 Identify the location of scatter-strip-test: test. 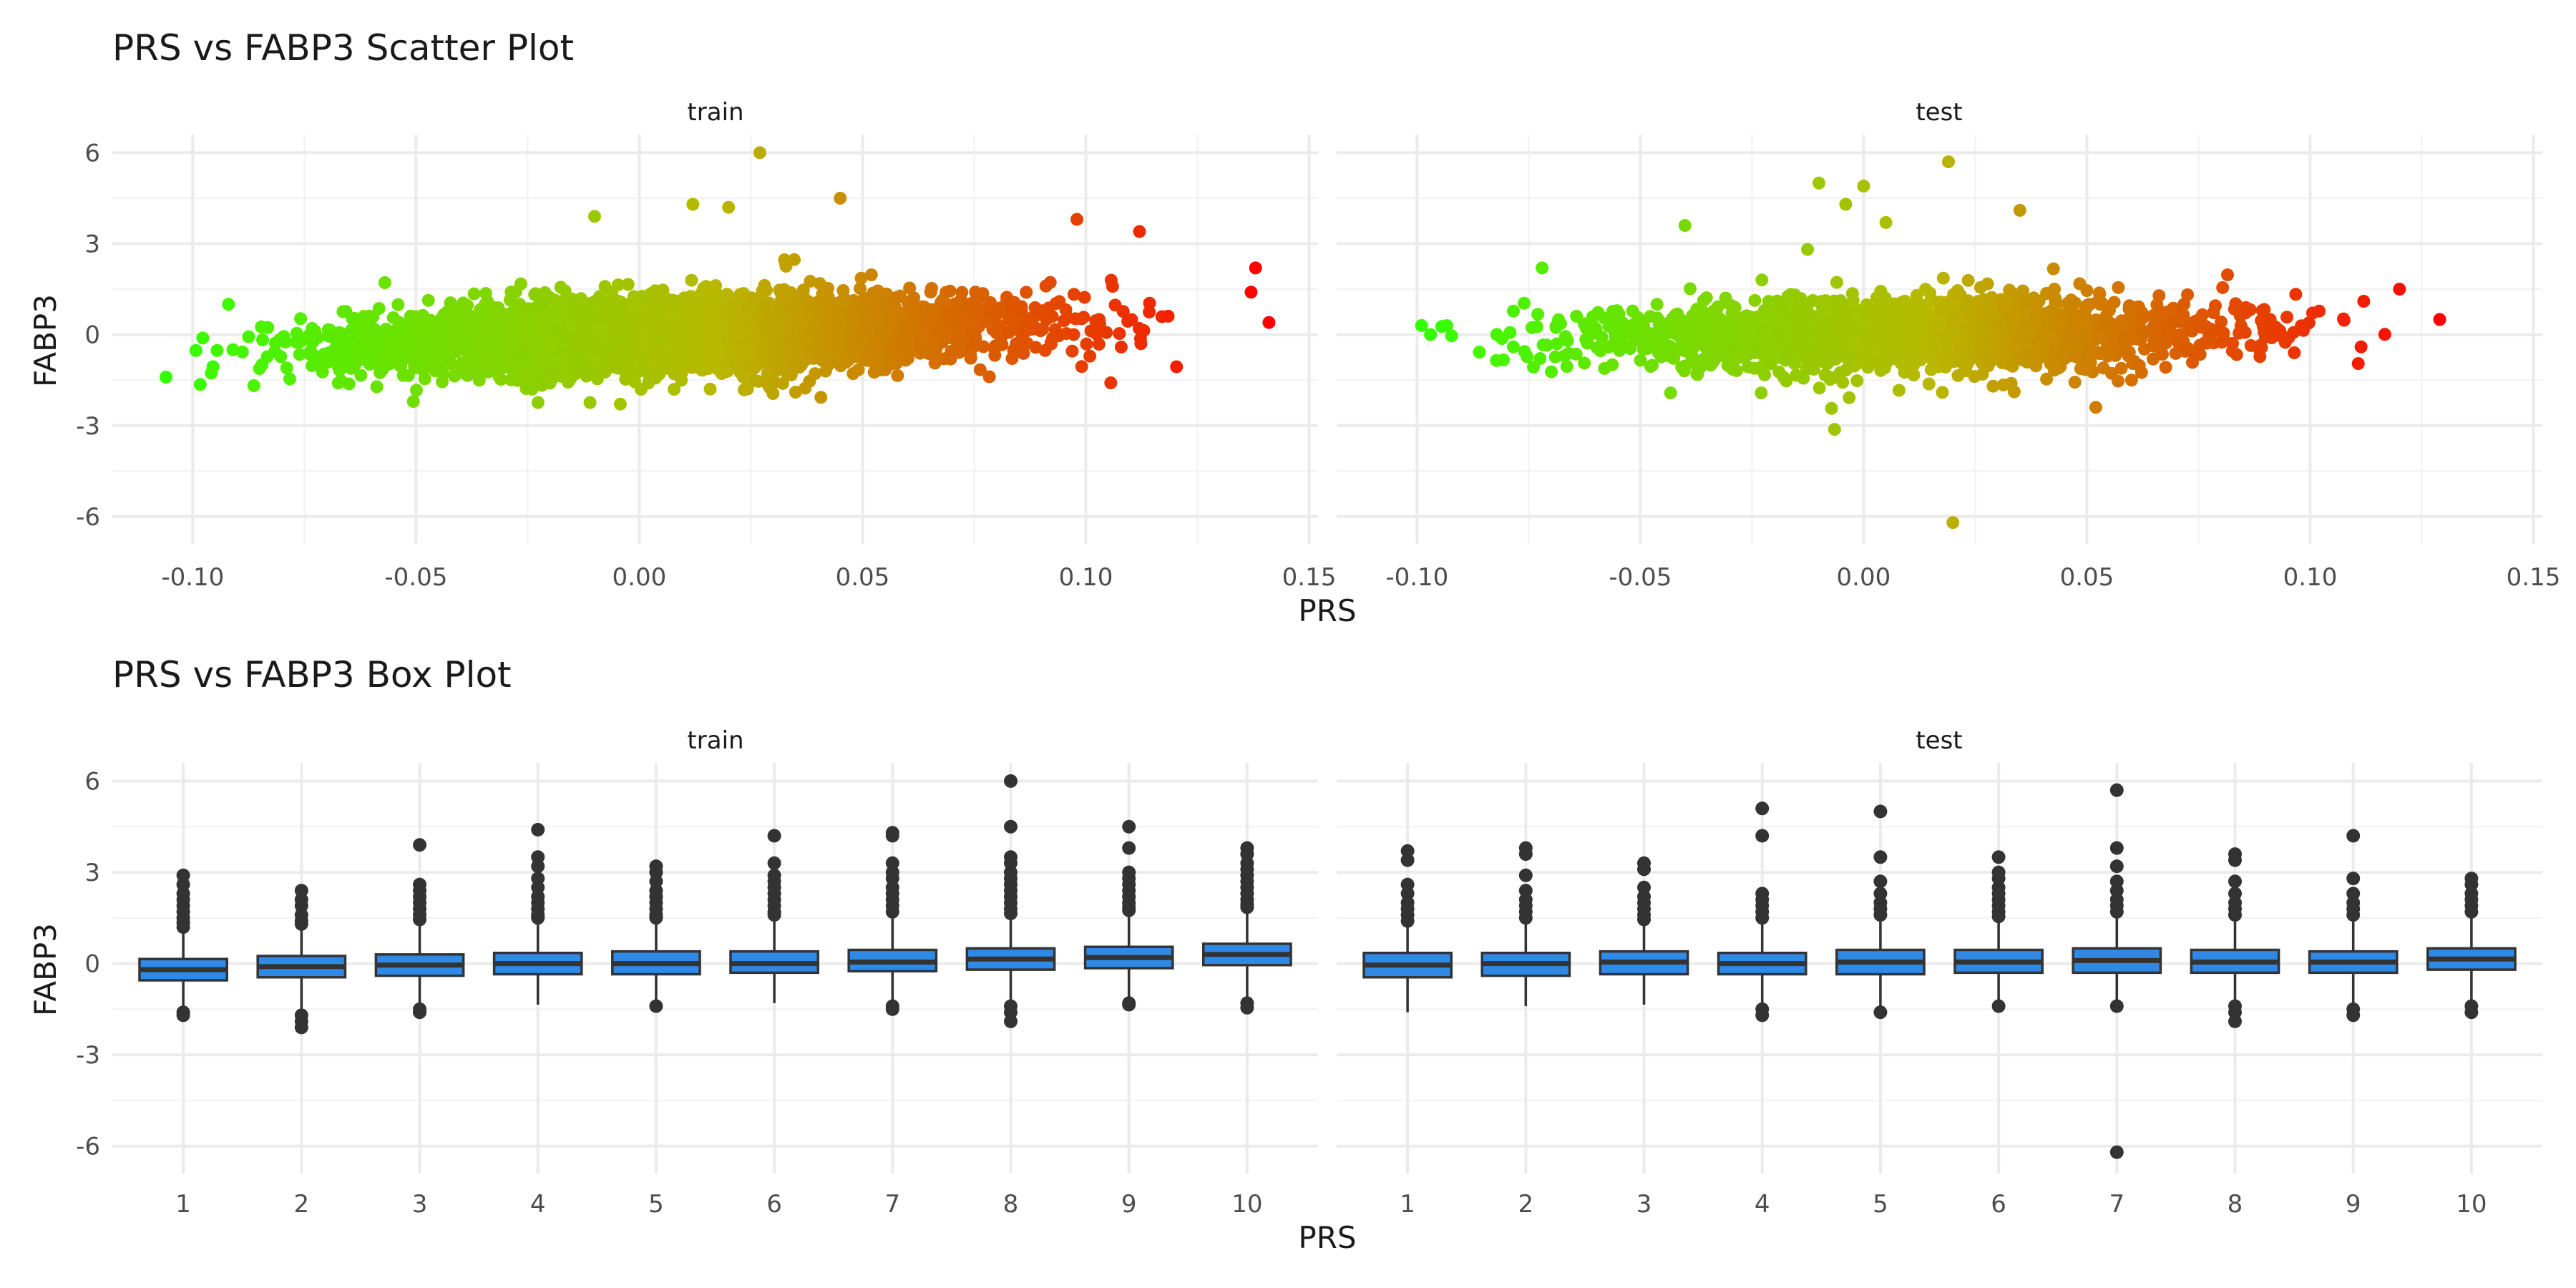
(1939, 112).